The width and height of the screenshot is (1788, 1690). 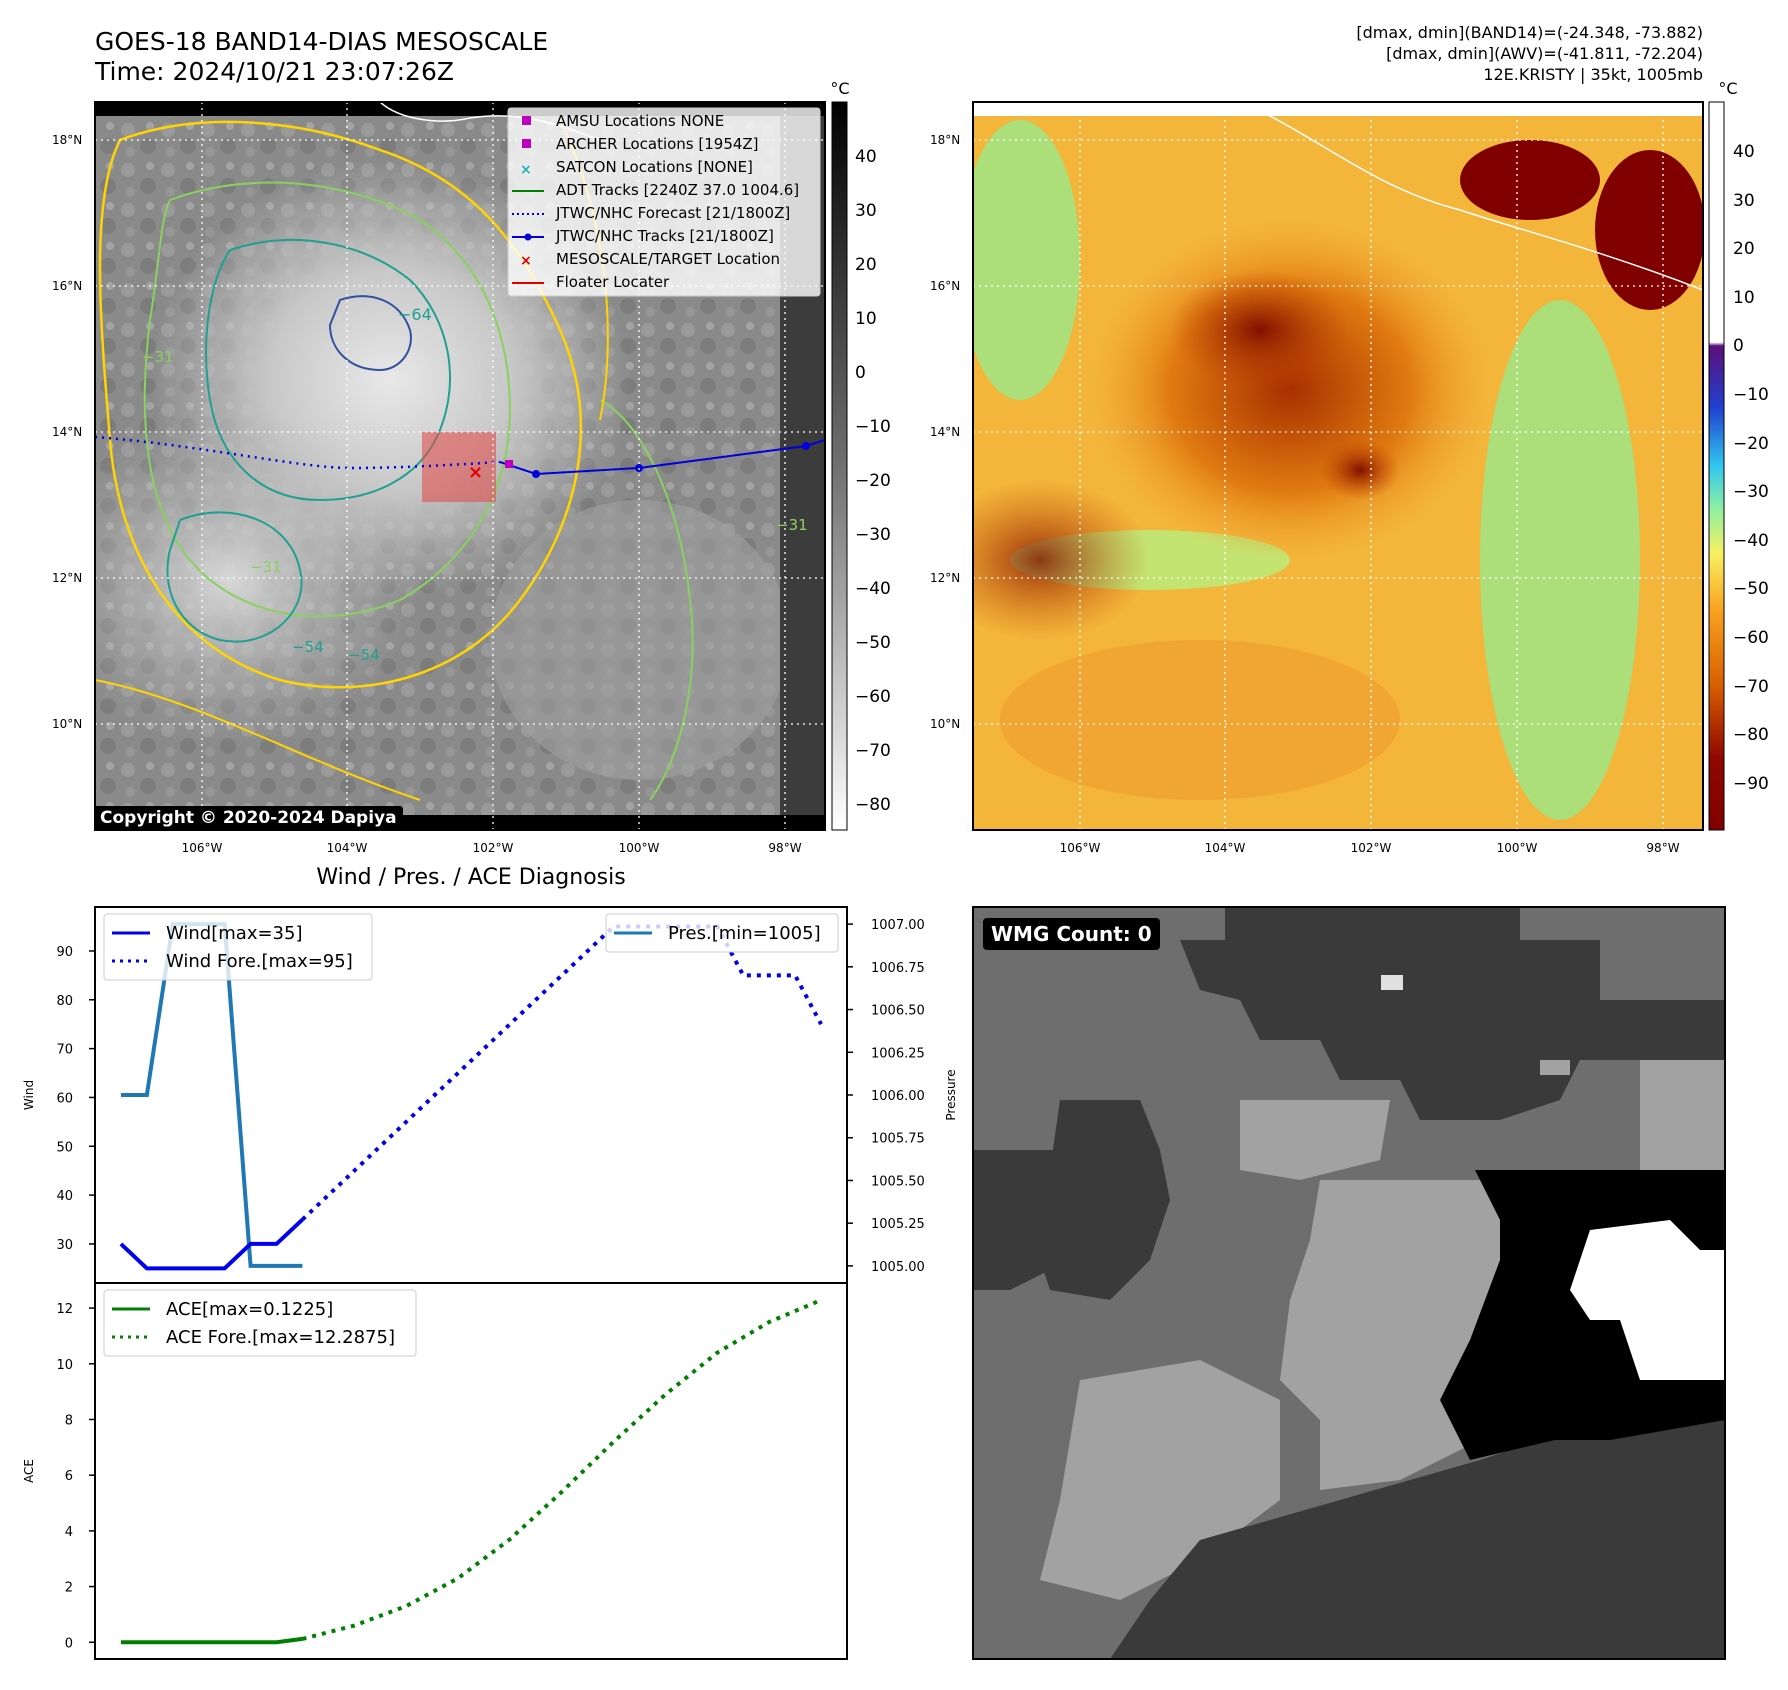 I want to click on colorbar-tick: 30, so click(x=1744, y=201).